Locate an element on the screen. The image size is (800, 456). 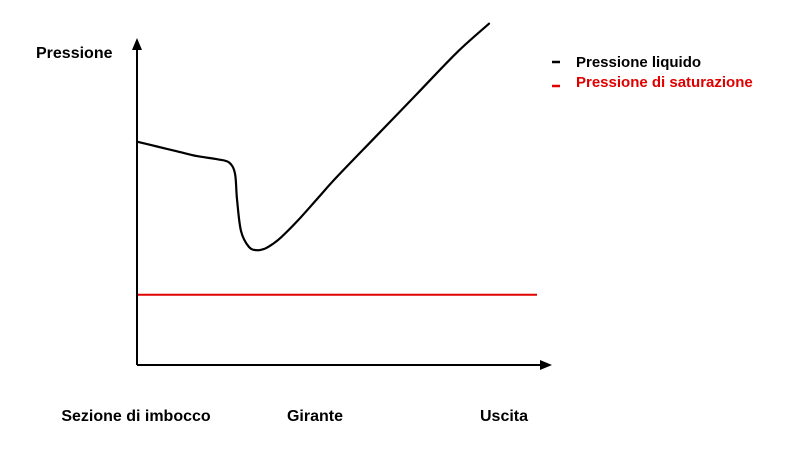
legend-label-pressione-di-saturazione: Pressione di saturazione is located at coordinates (664, 82).